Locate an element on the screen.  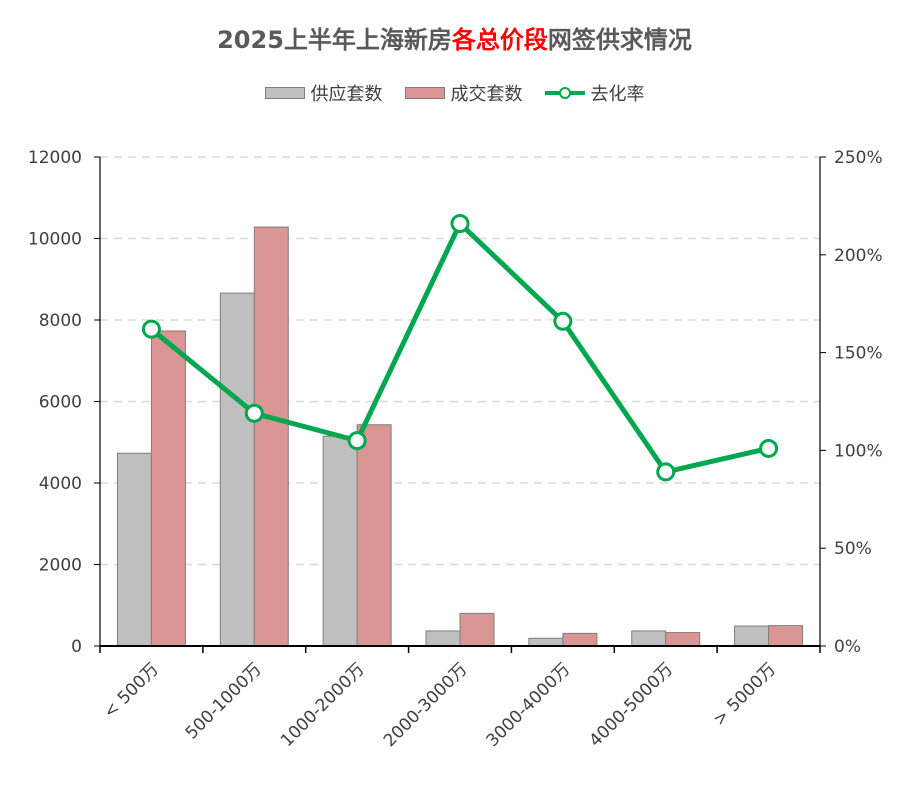
y-left-tick-label: 4000 is located at coordinates (60, 484).